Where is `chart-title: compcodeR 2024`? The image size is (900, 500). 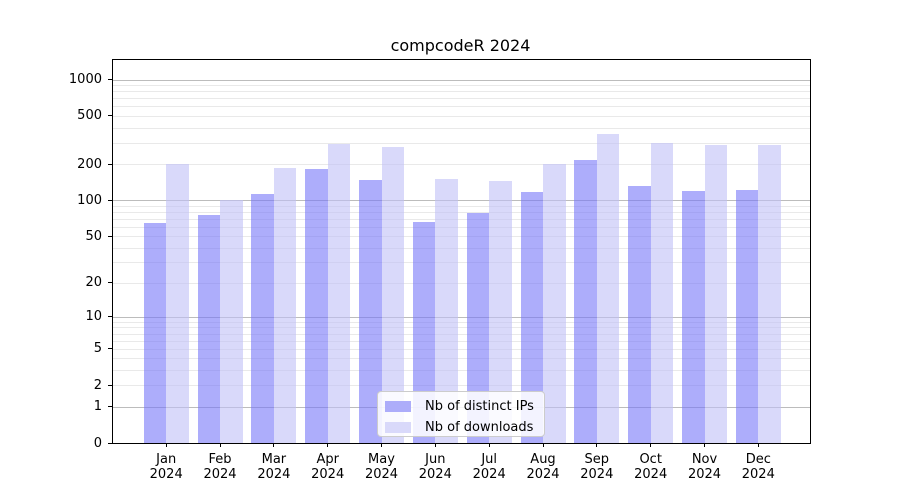 chart-title: compcodeR 2024 is located at coordinates (460, 45).